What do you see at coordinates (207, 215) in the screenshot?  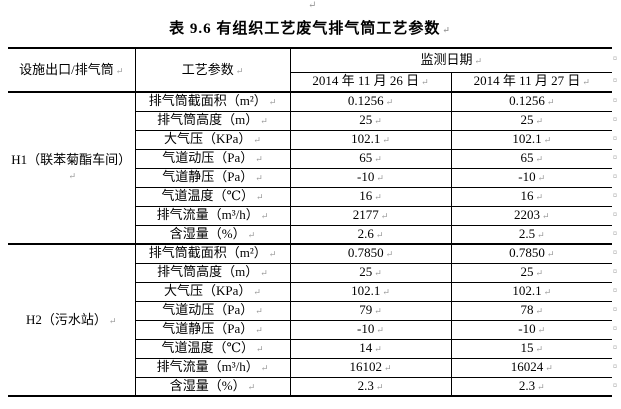 I see `param-cell-text: 排气流量（m³/h）` at bounding box center [207, 215].